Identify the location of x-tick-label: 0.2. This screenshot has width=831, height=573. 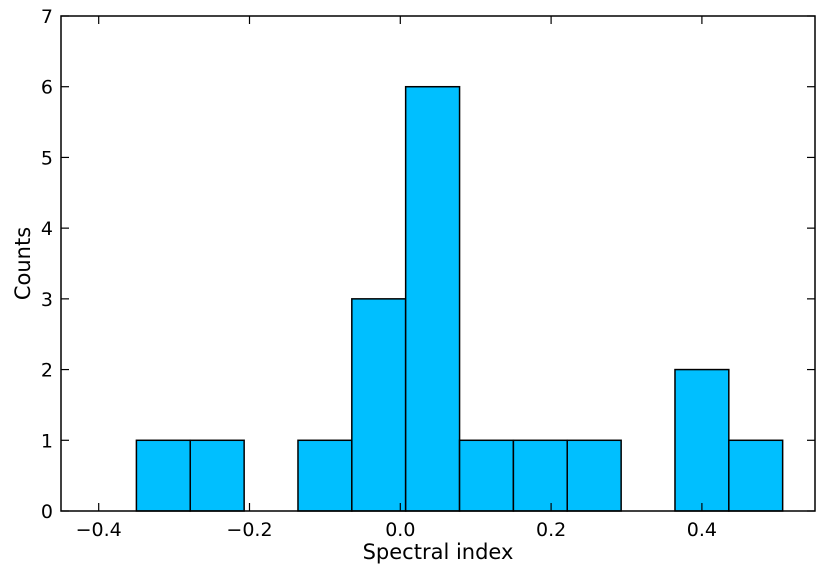
(551, 530).